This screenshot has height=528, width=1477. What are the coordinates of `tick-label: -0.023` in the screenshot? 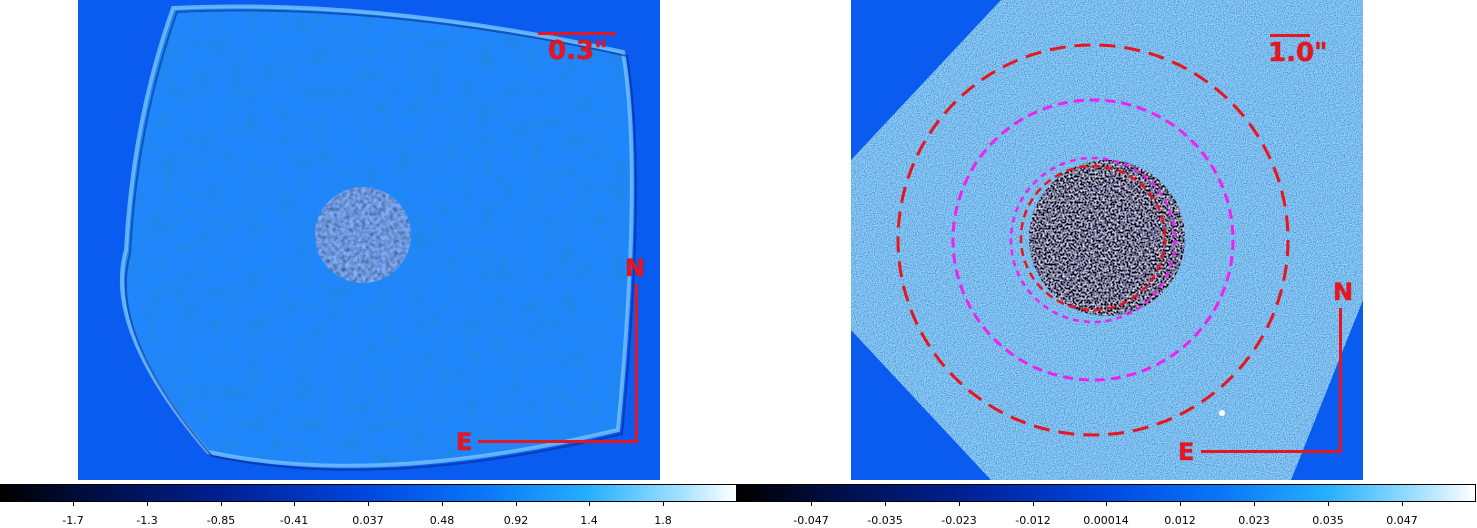 It's located at (959, 520).